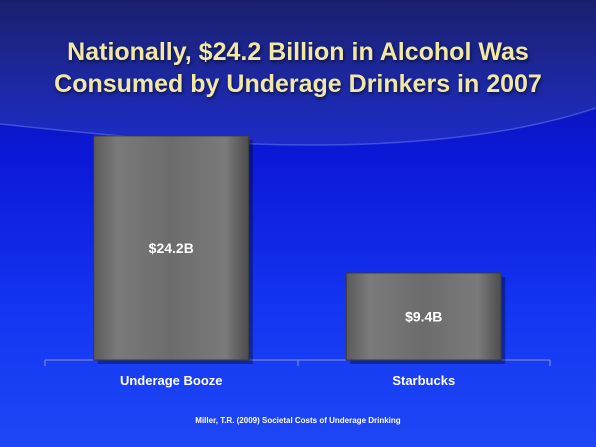  Describe the element at coordinates (298, 84) in the screenshot. I see `slide-title-line-2: Consumed by Underage Drinkers in 2007` at that location.